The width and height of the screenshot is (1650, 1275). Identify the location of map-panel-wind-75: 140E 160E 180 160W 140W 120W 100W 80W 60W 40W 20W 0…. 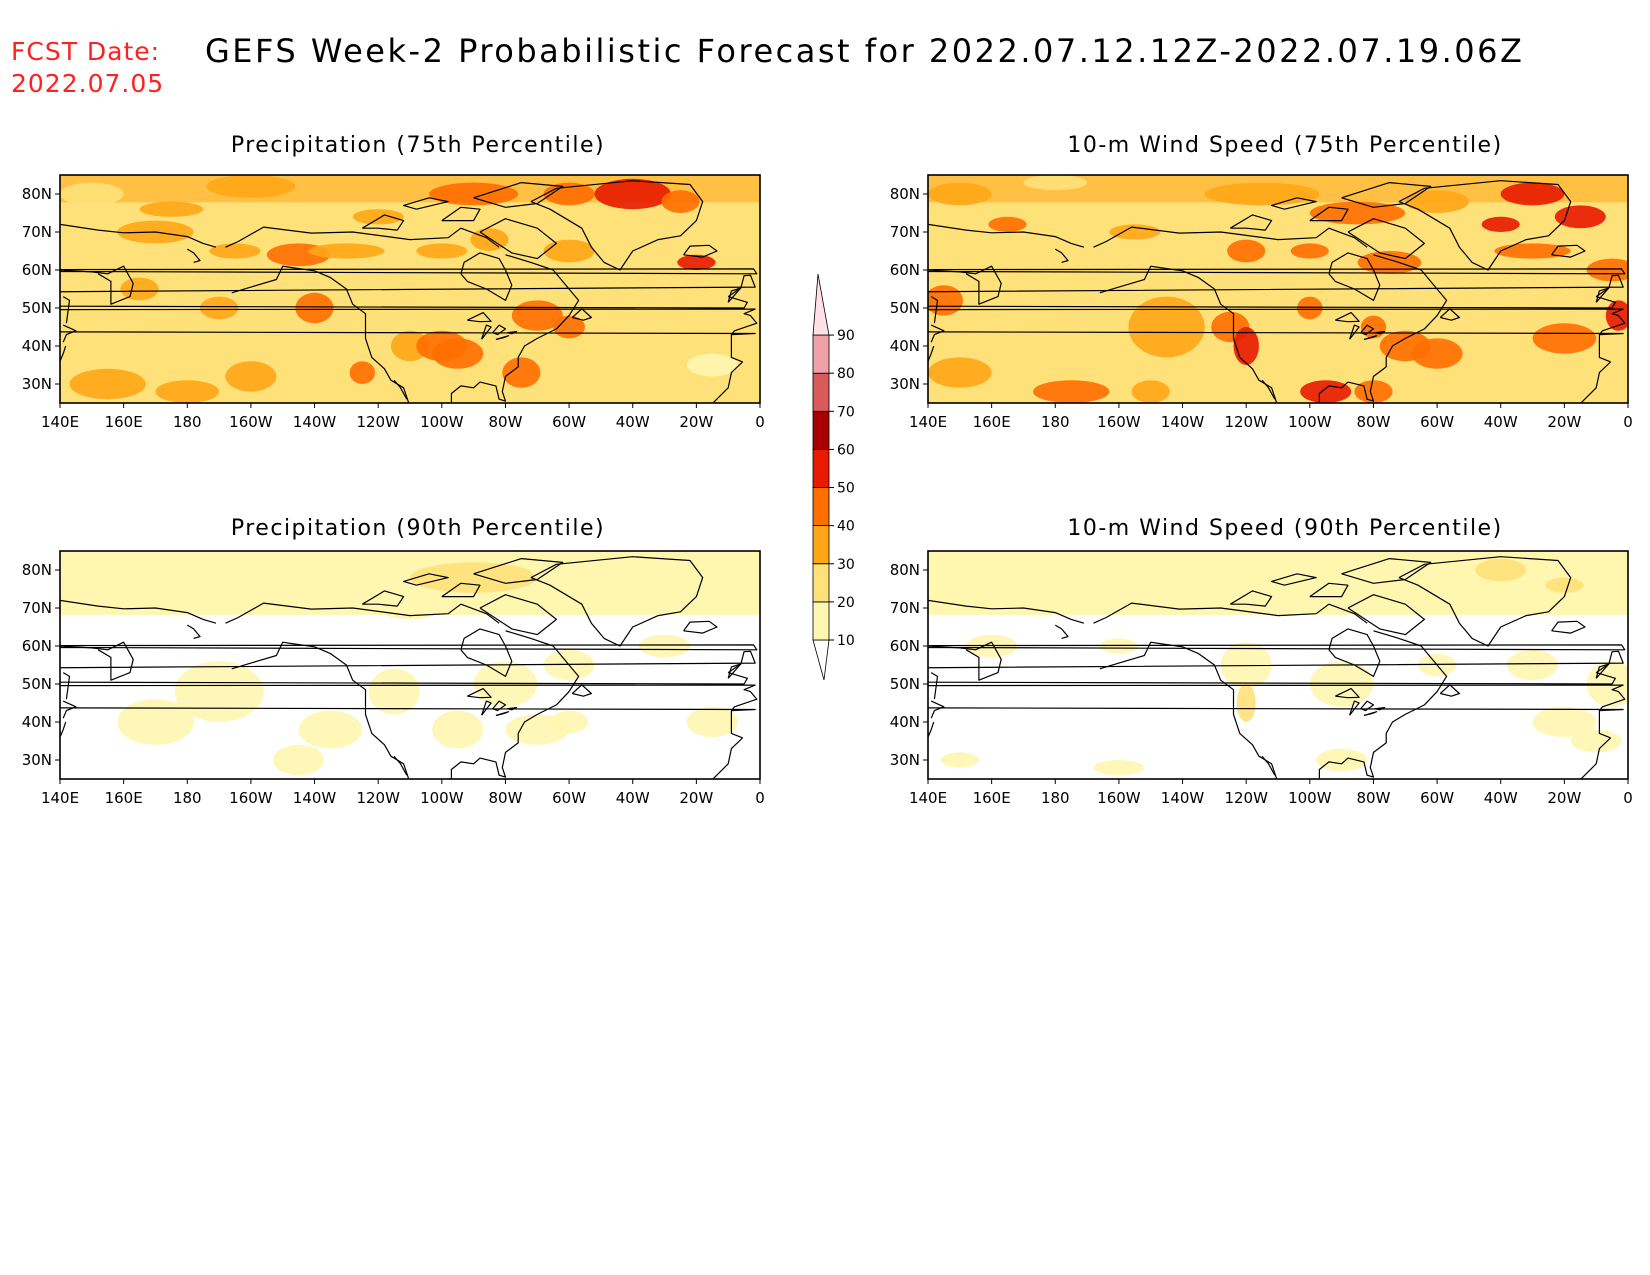
(1261, 302).